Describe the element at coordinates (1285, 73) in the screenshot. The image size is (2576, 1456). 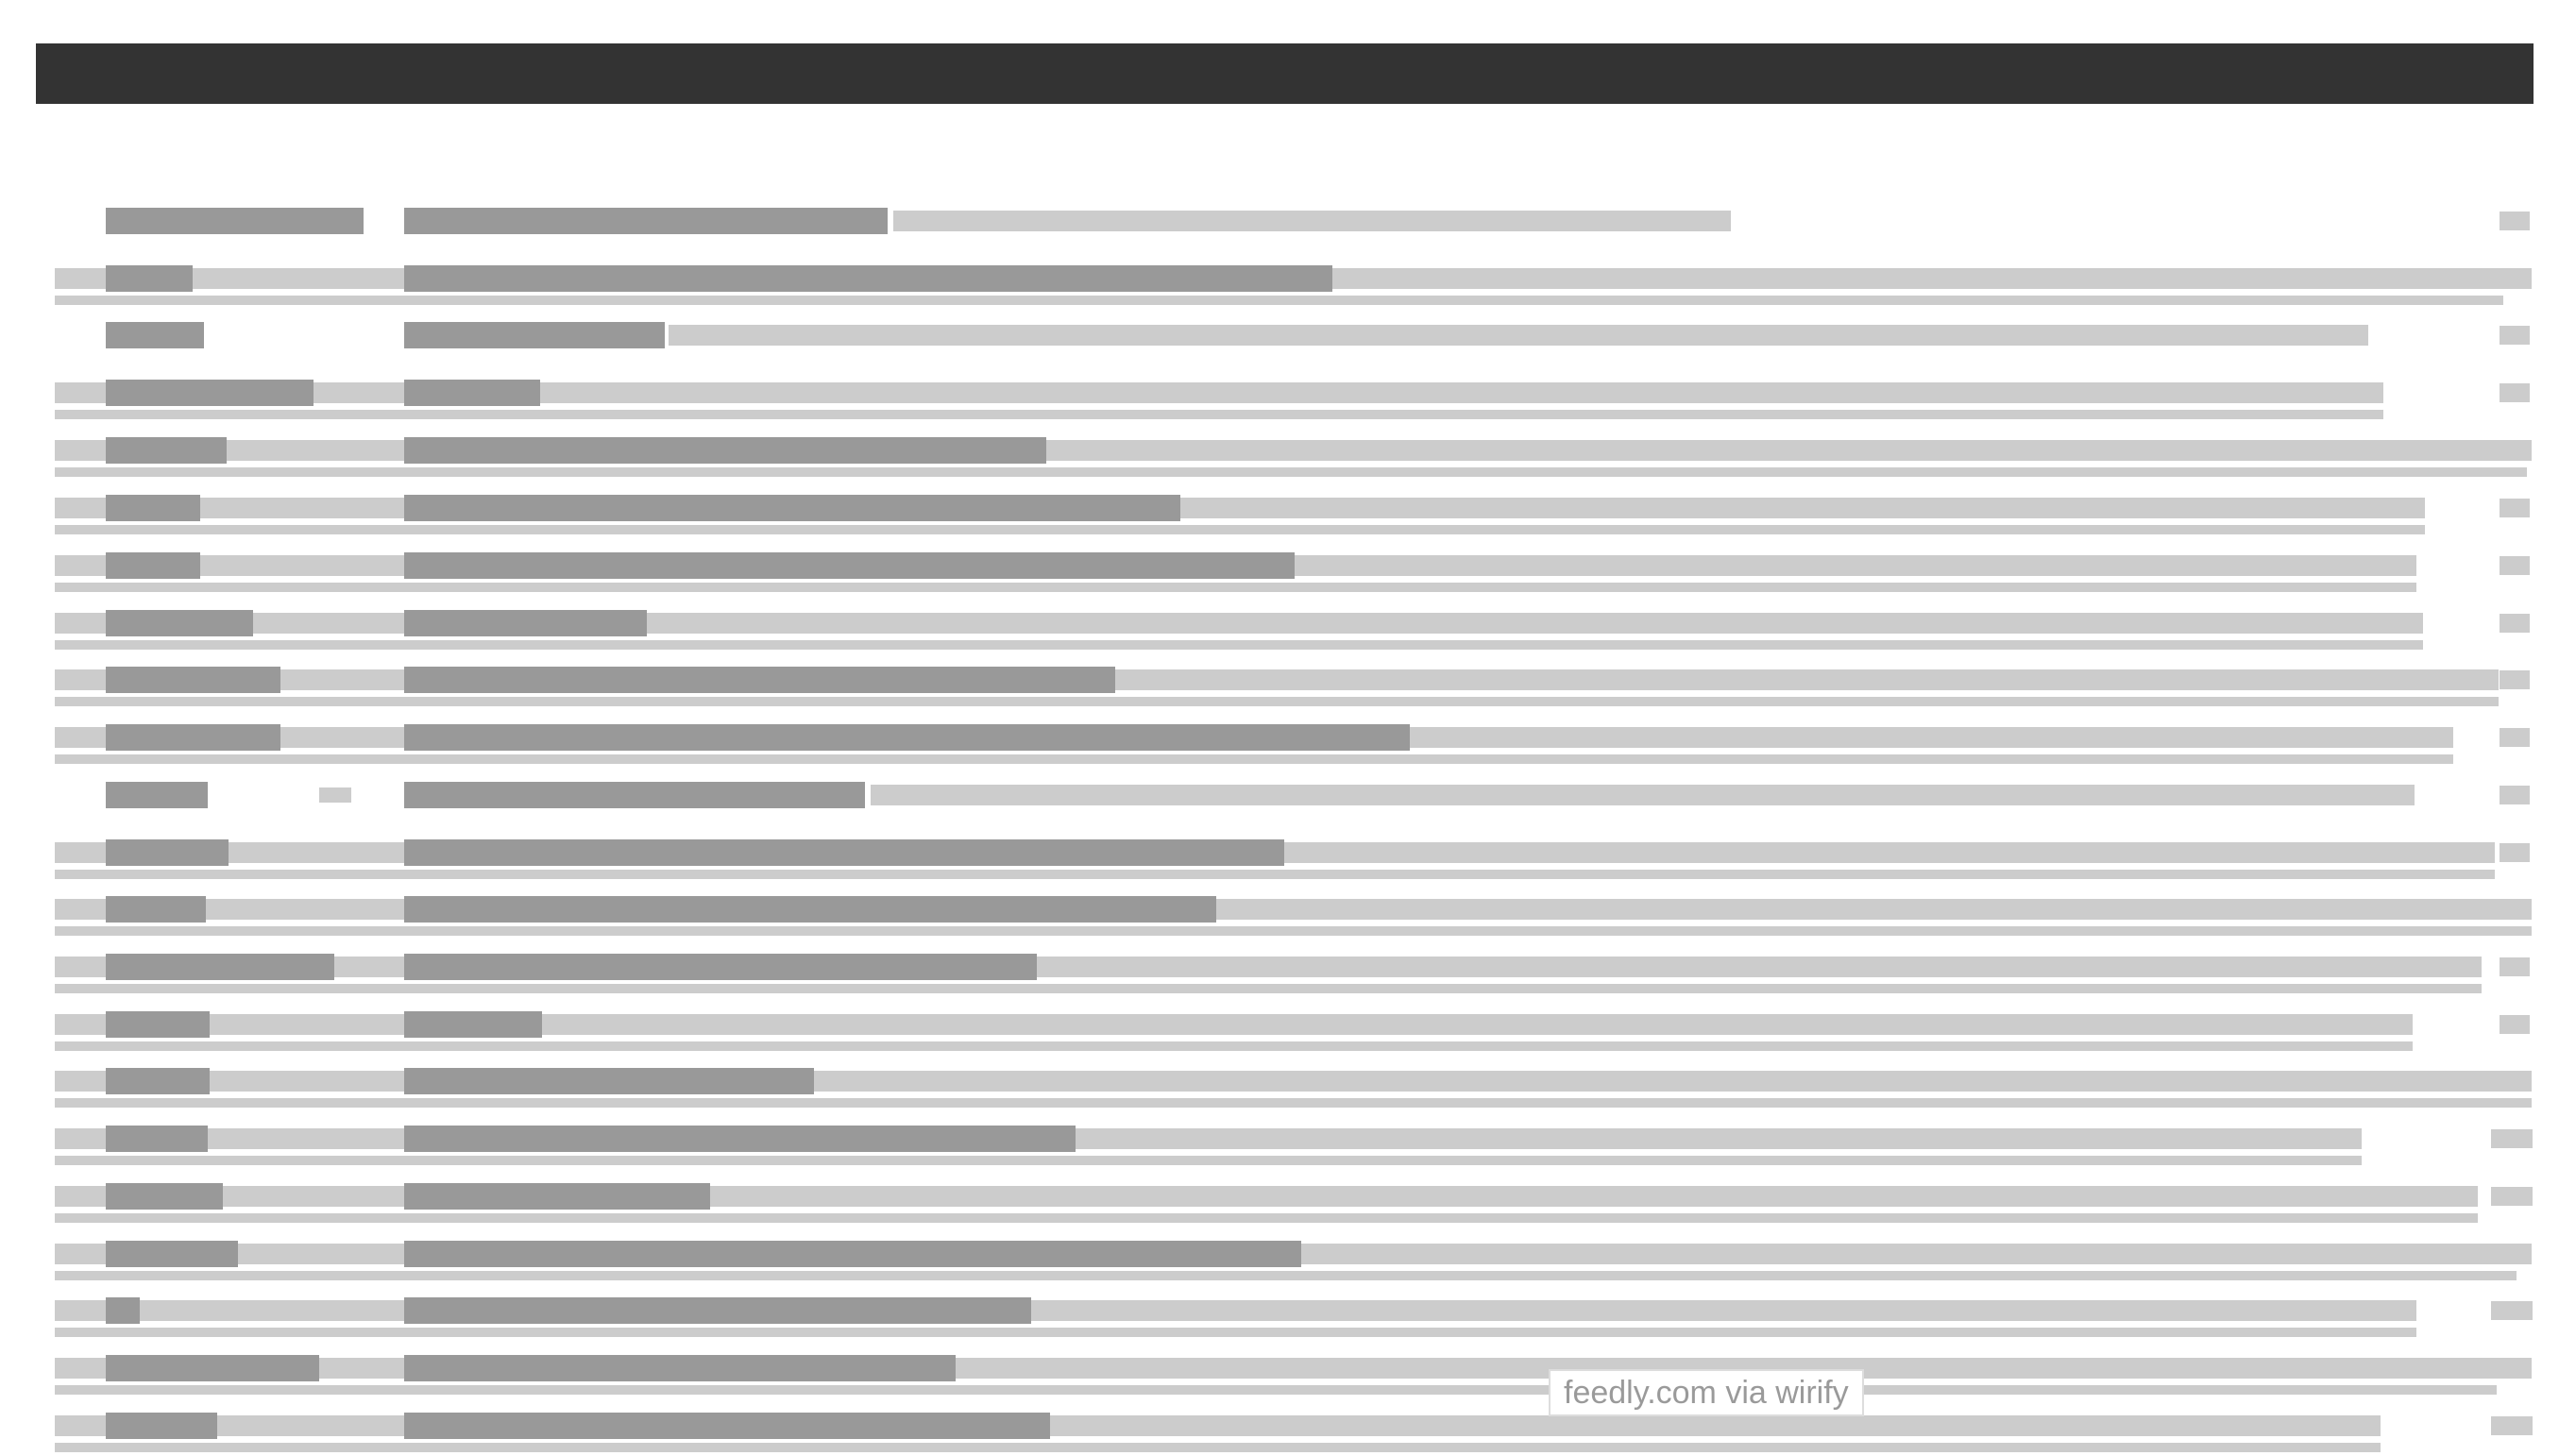
I see `top-navigation-bar` at that location.